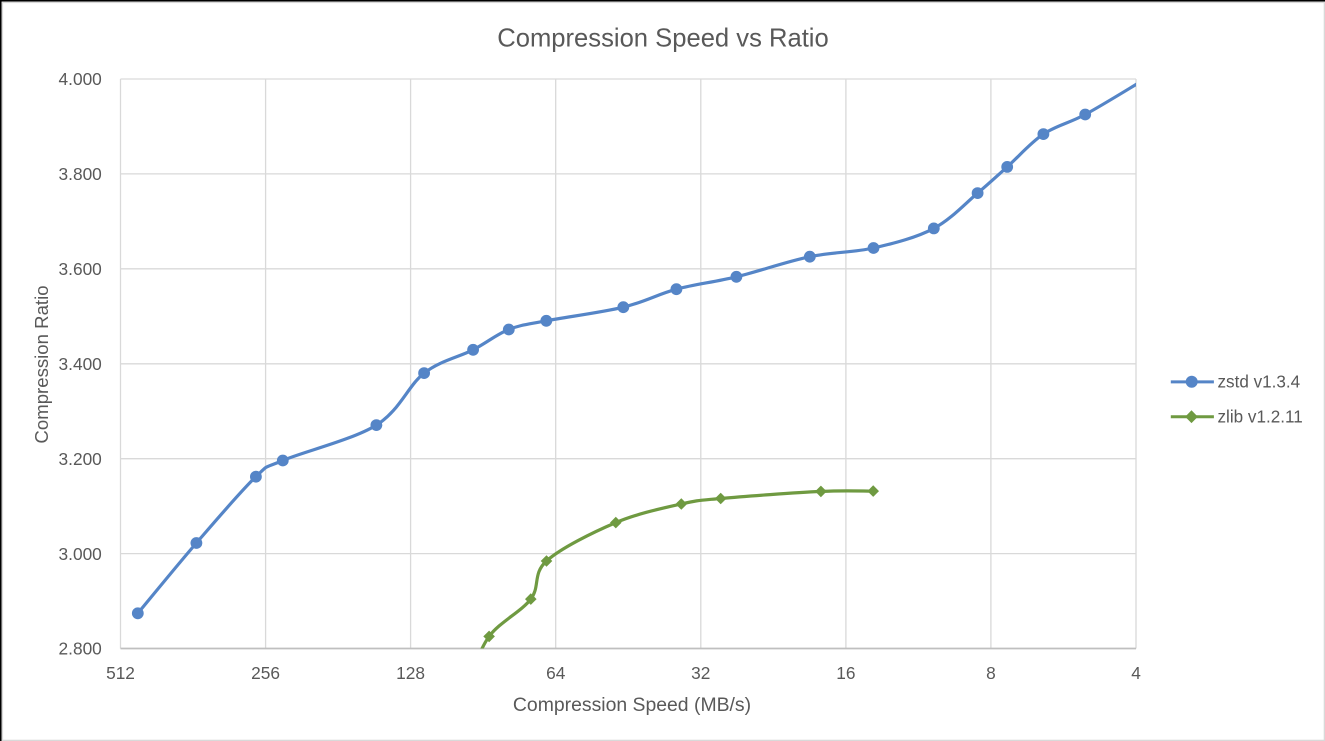 This screenshot has height=741, width=1325. Describe the element at coordinates (1260, 416) in the screenshot. I see `svg-text: zlib v1.2.11` at that location.